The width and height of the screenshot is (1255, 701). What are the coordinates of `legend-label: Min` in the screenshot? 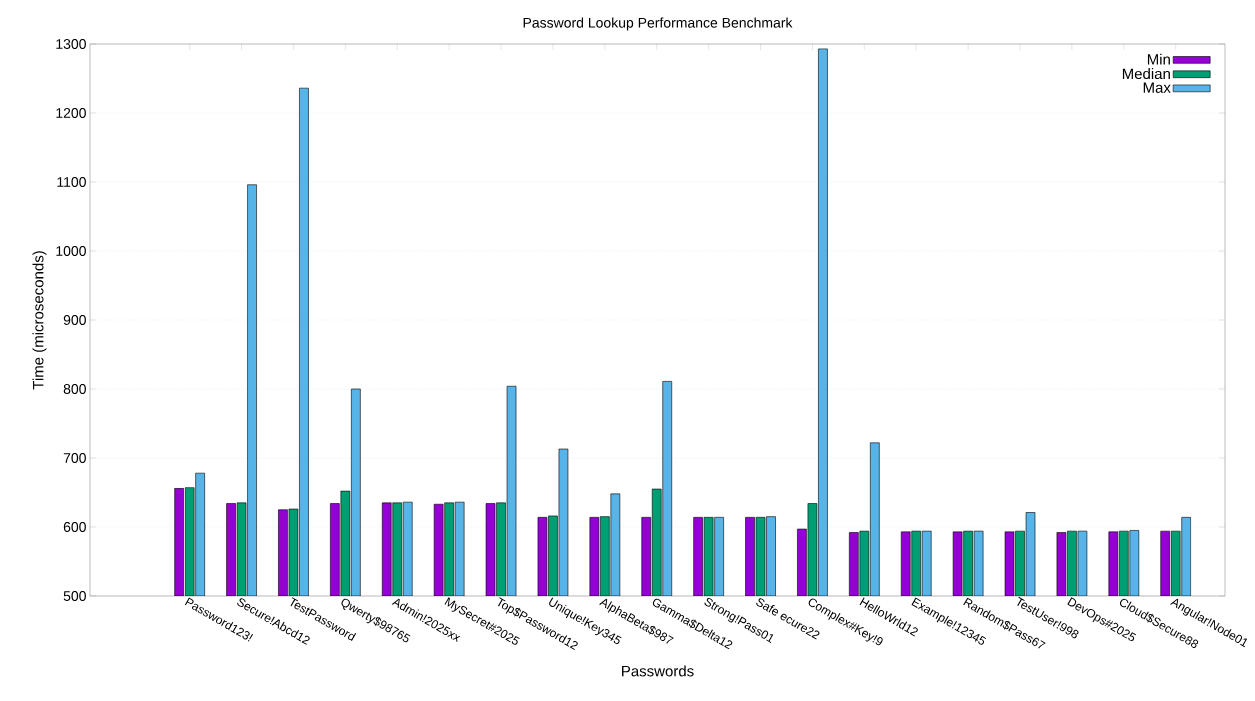 It's located at (1158, 59).